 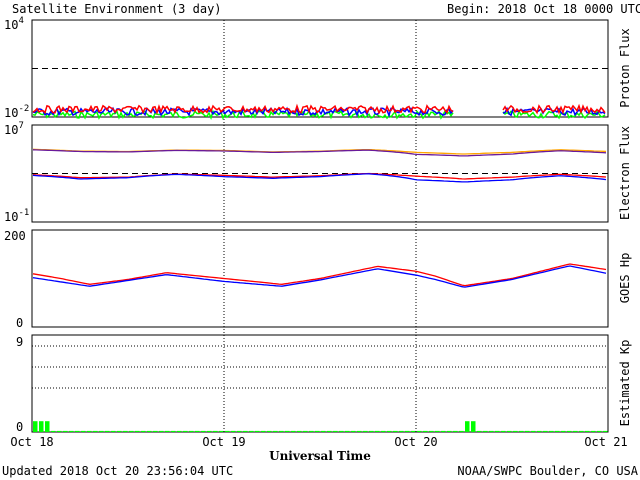 What do you see at coordinates (19, 427) in the screenshot?
I see `kp-ytick-bottom: 0` at bounding box center [19, 427].